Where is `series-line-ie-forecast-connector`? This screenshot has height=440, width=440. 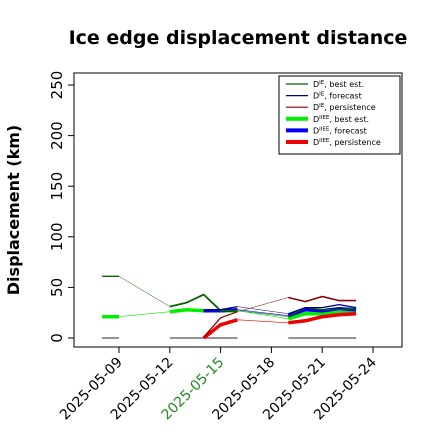
series-line-ie-forecast-connector is located at coordinates (263, 310).